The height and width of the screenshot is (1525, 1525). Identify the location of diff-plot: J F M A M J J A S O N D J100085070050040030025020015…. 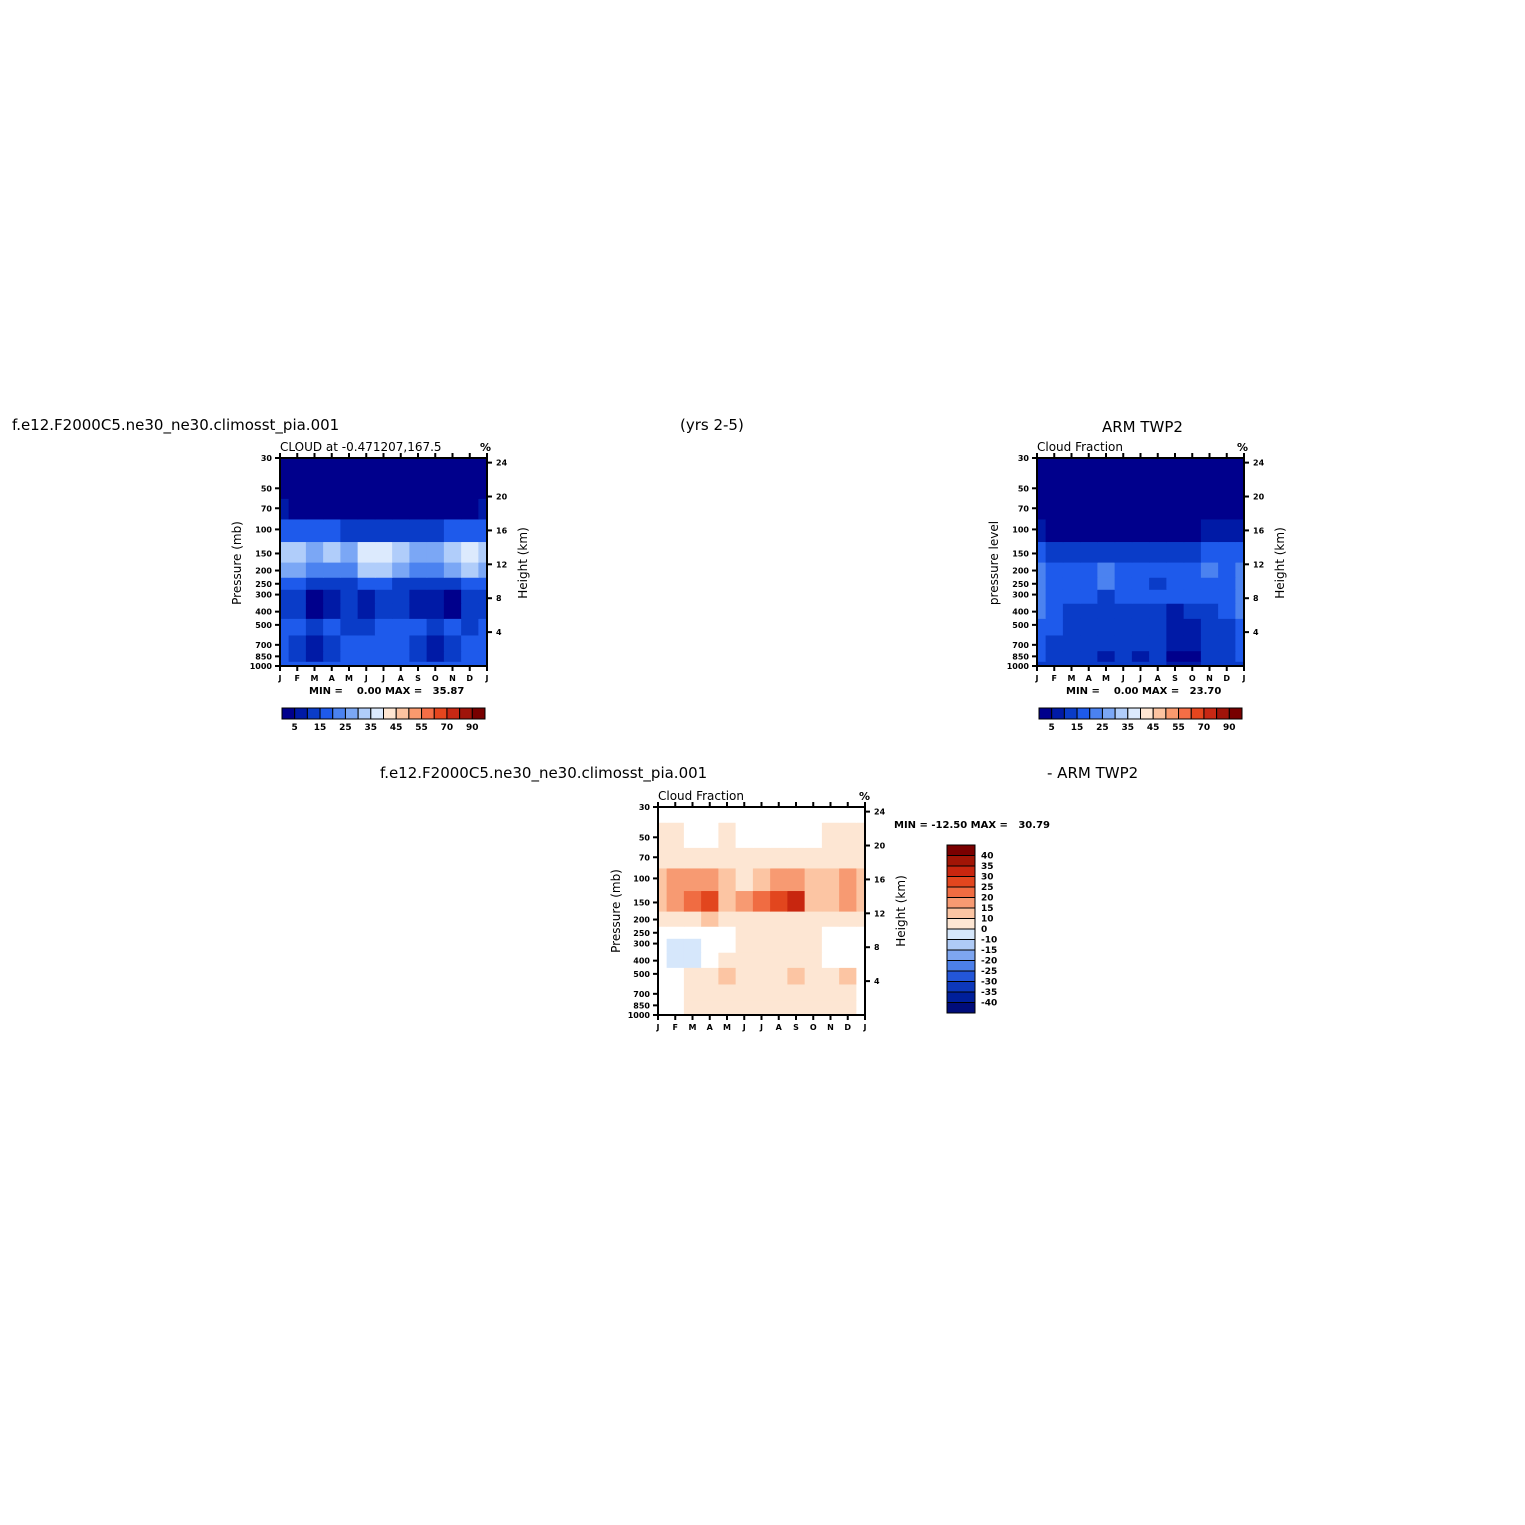
(757, 917).